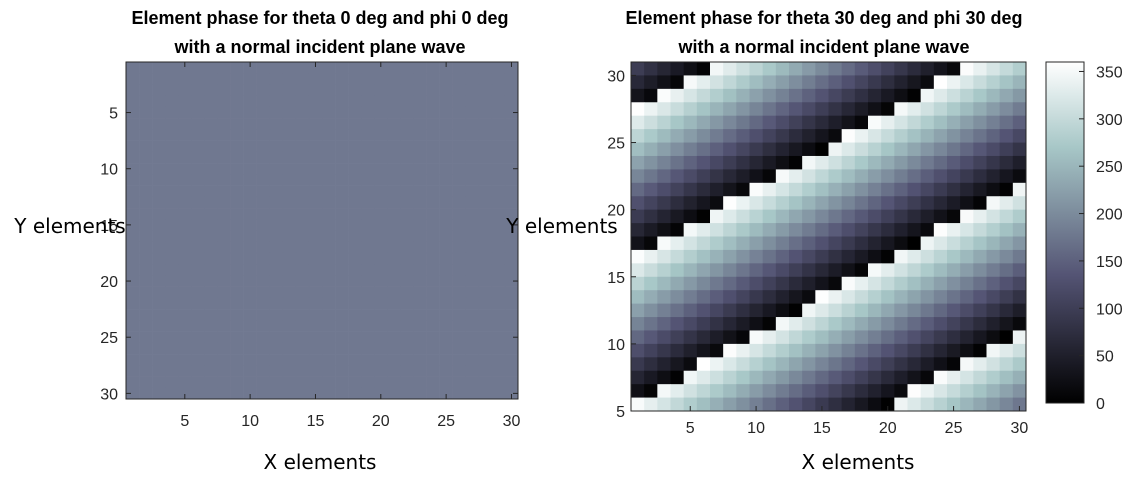 This screenshot has height=477, width=1132. Describe the element at coordinates (1105, 357) in the screenshot. I see `colorbar-tick-label: 50` at that location.